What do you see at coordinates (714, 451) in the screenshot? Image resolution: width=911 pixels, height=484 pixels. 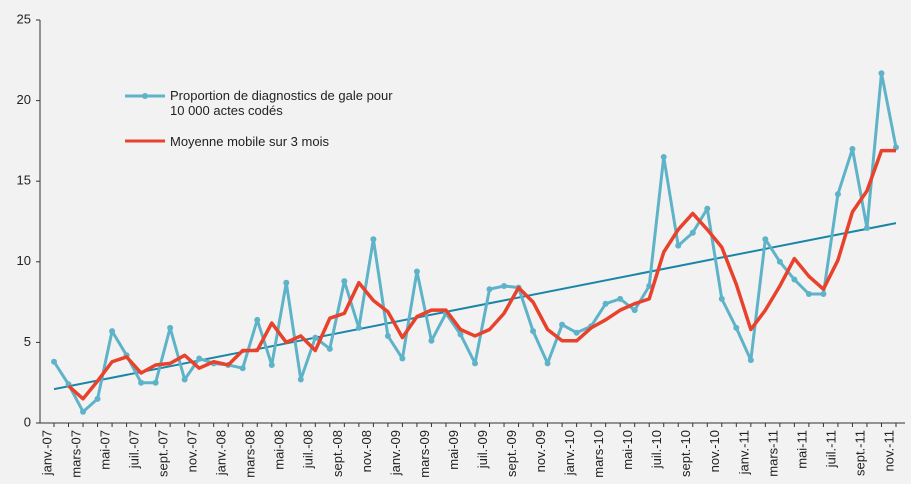 I see `x-tick-label: nov.-10` at bounding box center [714, 451].